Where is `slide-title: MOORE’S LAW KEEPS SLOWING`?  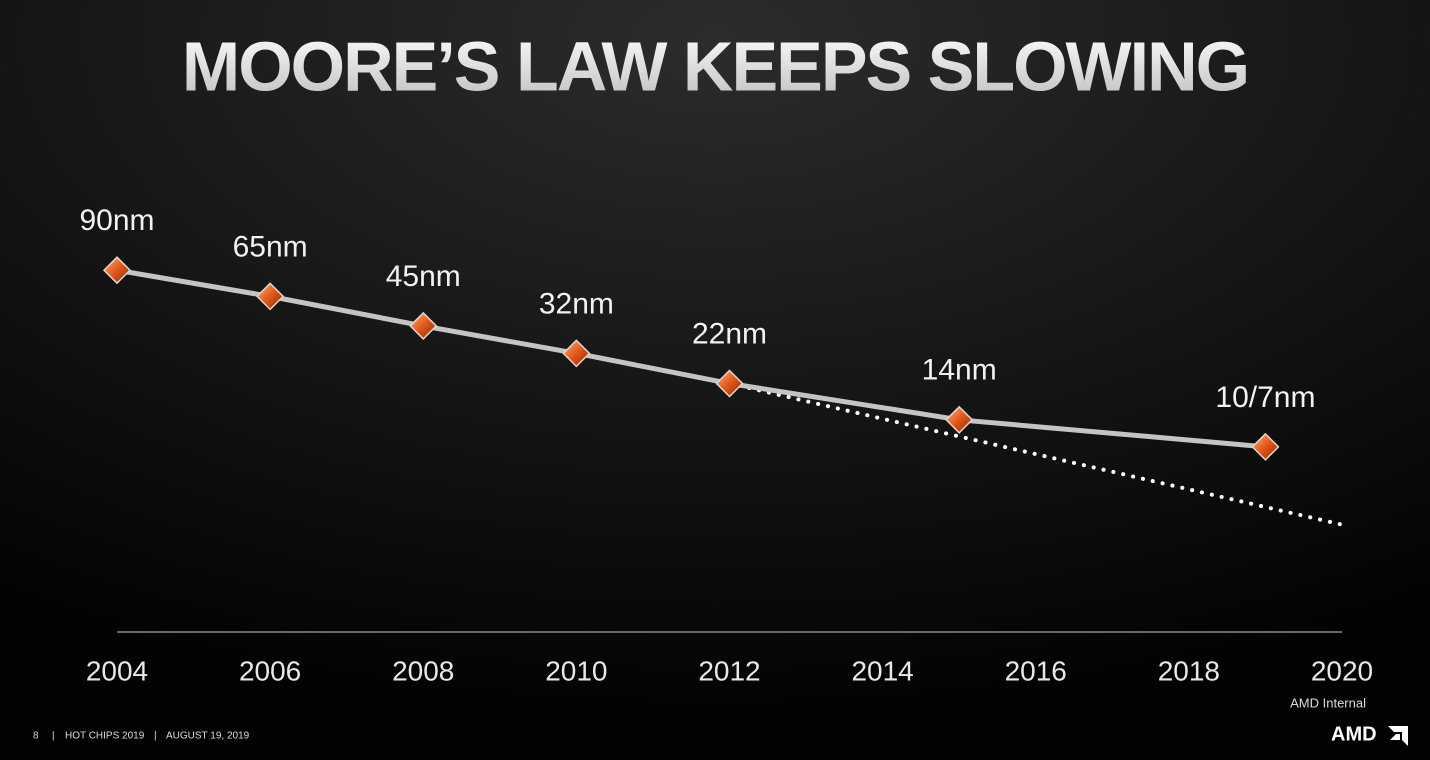 slide-title: MOORE’S LAW KEEPS SLOWING is located at coordinates (715, 66).